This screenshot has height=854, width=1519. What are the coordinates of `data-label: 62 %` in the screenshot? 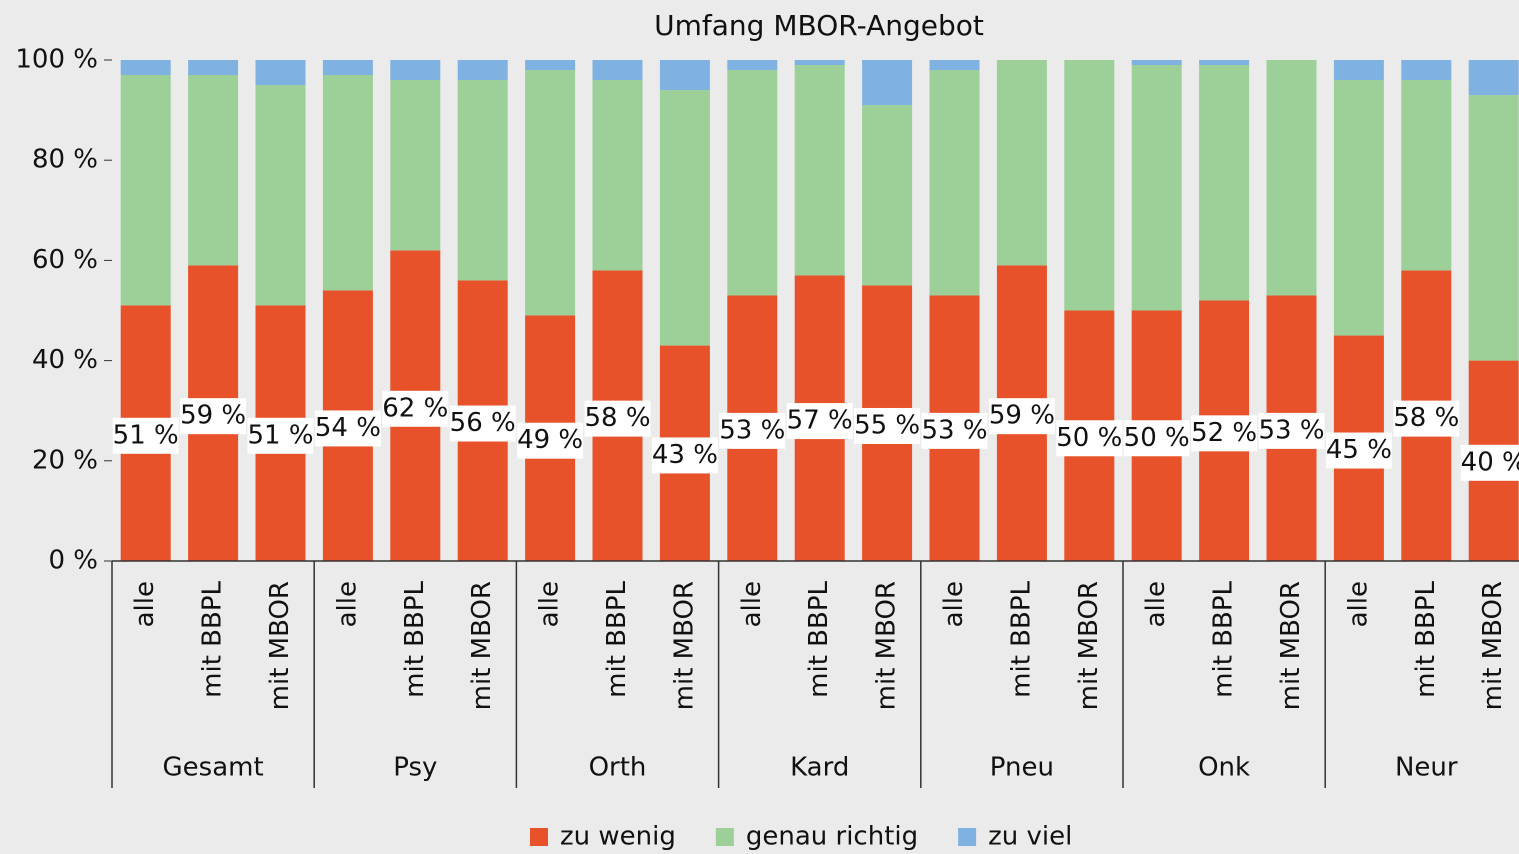 It's located at (415, 408).